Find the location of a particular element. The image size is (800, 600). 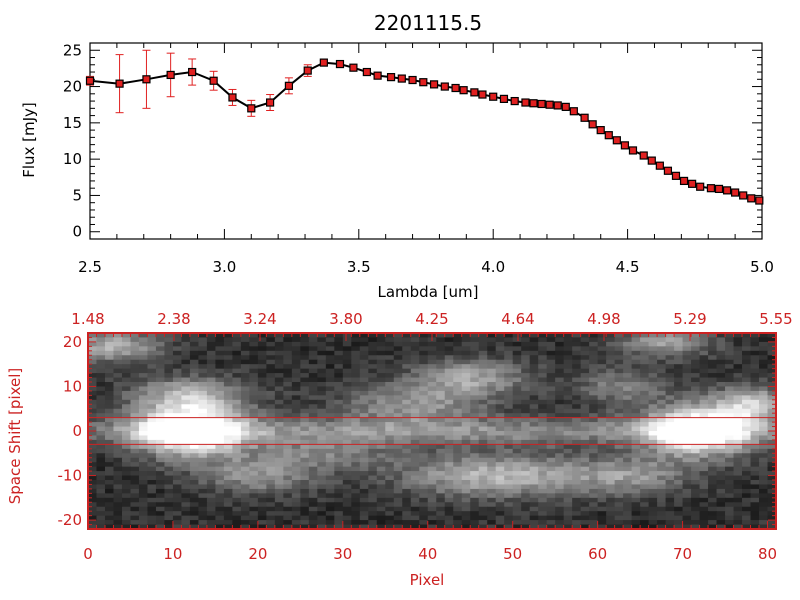

pixel-tick-label: 80 is located at coordinates (767, 554).